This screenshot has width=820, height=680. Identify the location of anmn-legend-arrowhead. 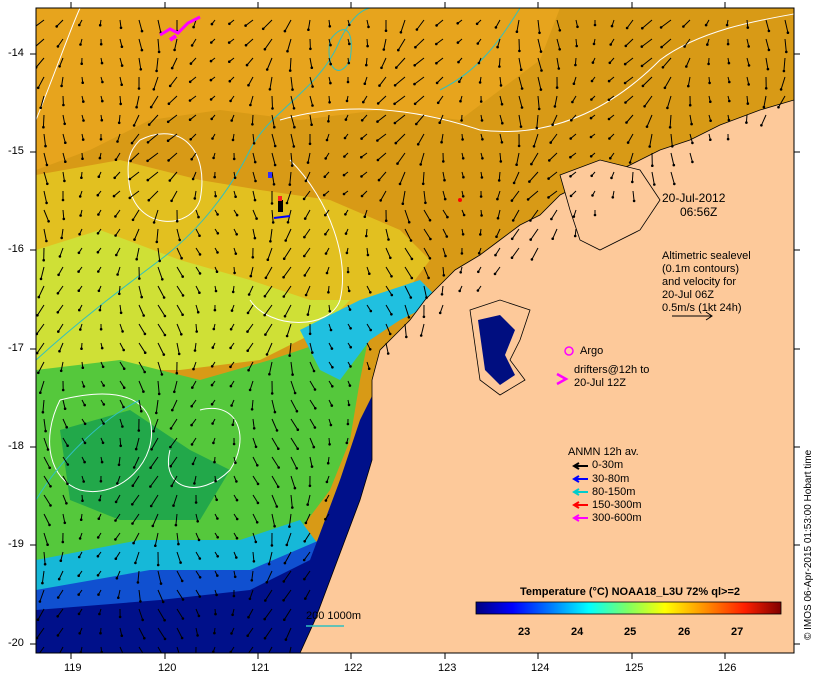
(576, 479).